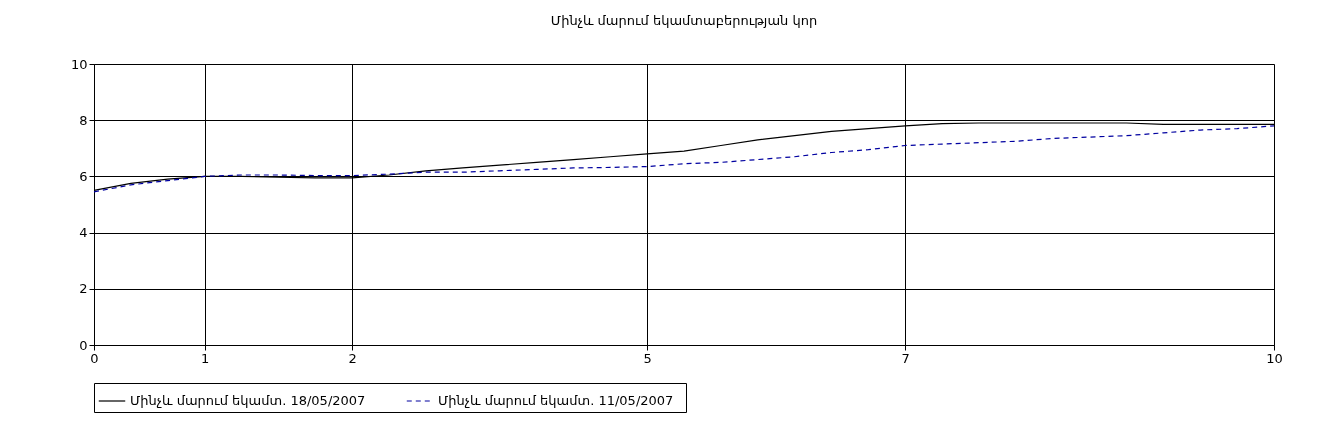 The image size is (1344, 439). What do you see at coordinates (905, 358) in the screenshot?
I see `x-tick-label: 7` at bounding box center [905, 358].